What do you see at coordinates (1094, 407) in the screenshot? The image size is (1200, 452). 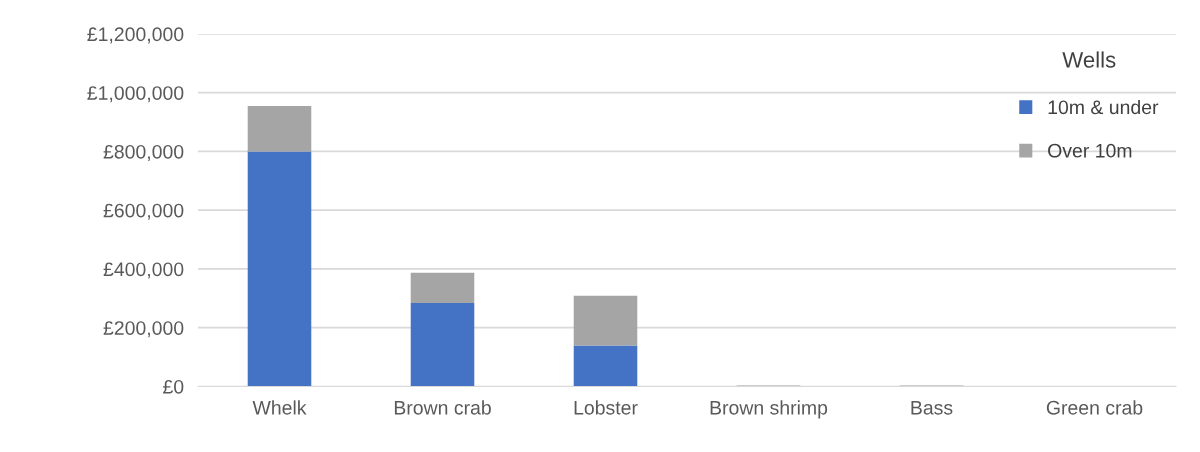 I see `x-tick-label: Green crab` at bounding box center [1094, 407].